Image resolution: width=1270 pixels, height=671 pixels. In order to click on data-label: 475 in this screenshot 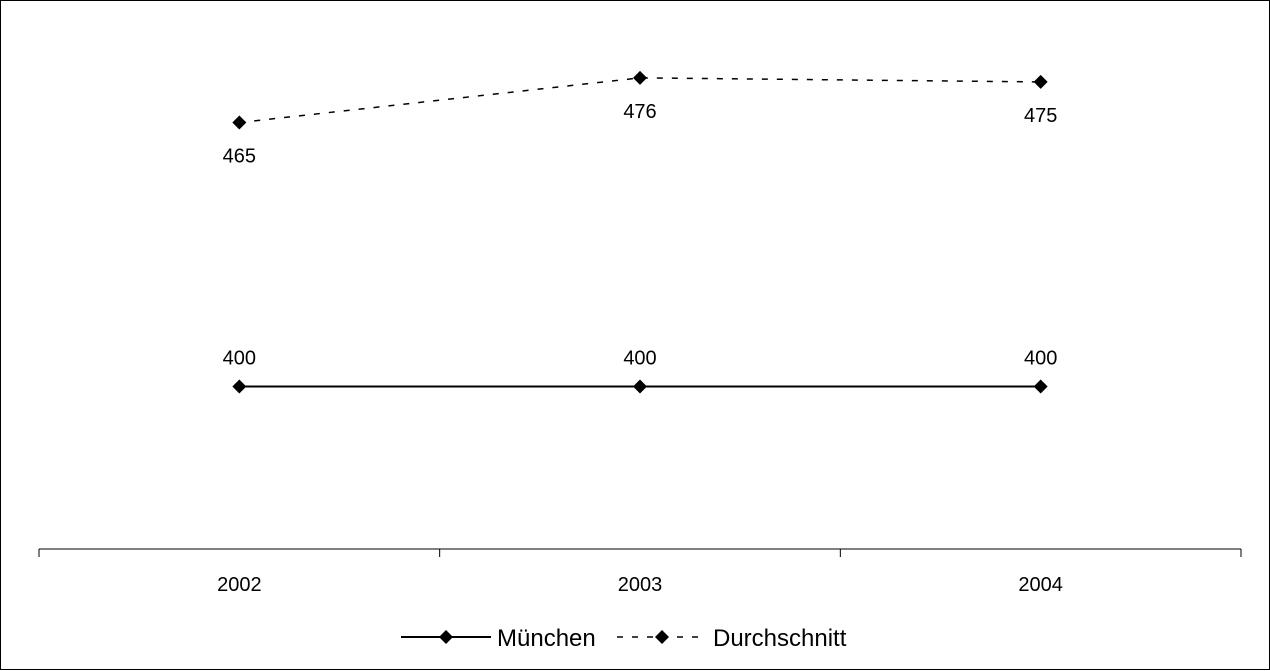, I will do `click(1040, 116)`.